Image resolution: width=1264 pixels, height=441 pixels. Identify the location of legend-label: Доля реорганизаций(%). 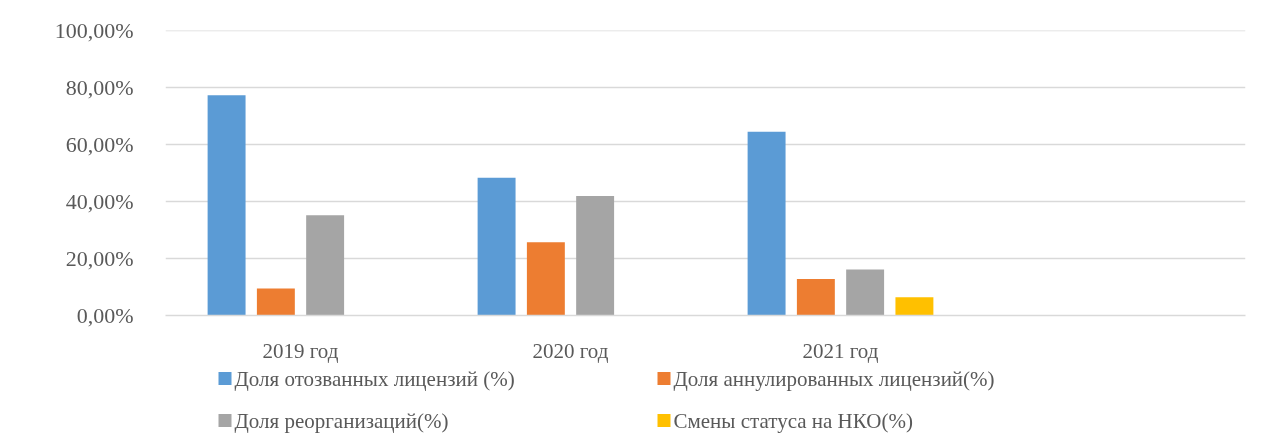
(341, 420).